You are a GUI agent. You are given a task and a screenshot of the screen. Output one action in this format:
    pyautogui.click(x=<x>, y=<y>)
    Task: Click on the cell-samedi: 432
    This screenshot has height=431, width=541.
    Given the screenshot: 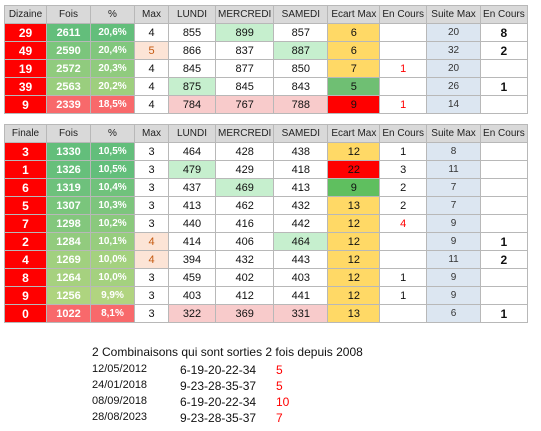 What is the action you would take?
    pyautogui.click(x=301, y=205)
    